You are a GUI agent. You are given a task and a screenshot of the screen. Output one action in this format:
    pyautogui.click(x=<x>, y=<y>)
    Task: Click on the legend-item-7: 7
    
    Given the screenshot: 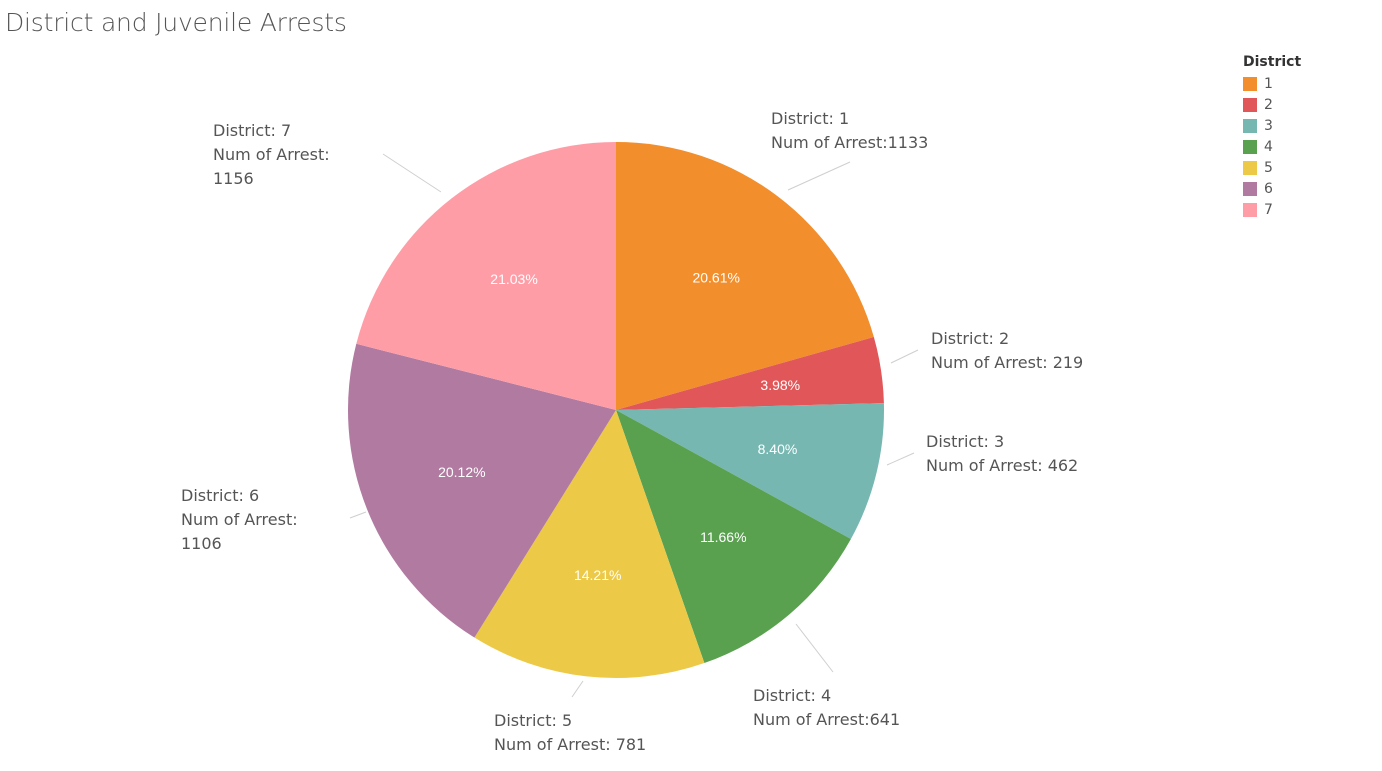 What is the action you would take?
    pyautogui.click(x=1272, y=209)
    